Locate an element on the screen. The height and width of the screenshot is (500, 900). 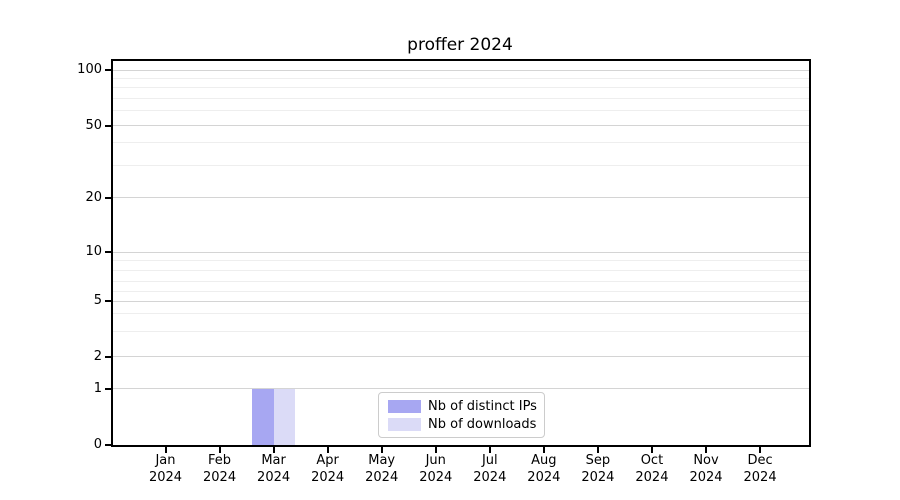
y-axis-tick-label-100: 100 is located at coordinates (89, 69).